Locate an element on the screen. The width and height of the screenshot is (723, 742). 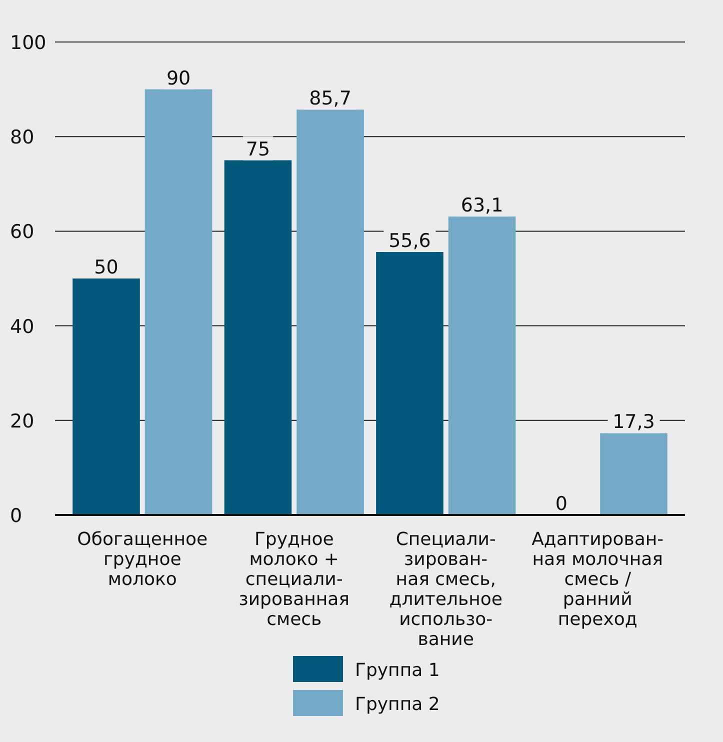
legend-label: Группа 2 is located at coordinates (397, 704).